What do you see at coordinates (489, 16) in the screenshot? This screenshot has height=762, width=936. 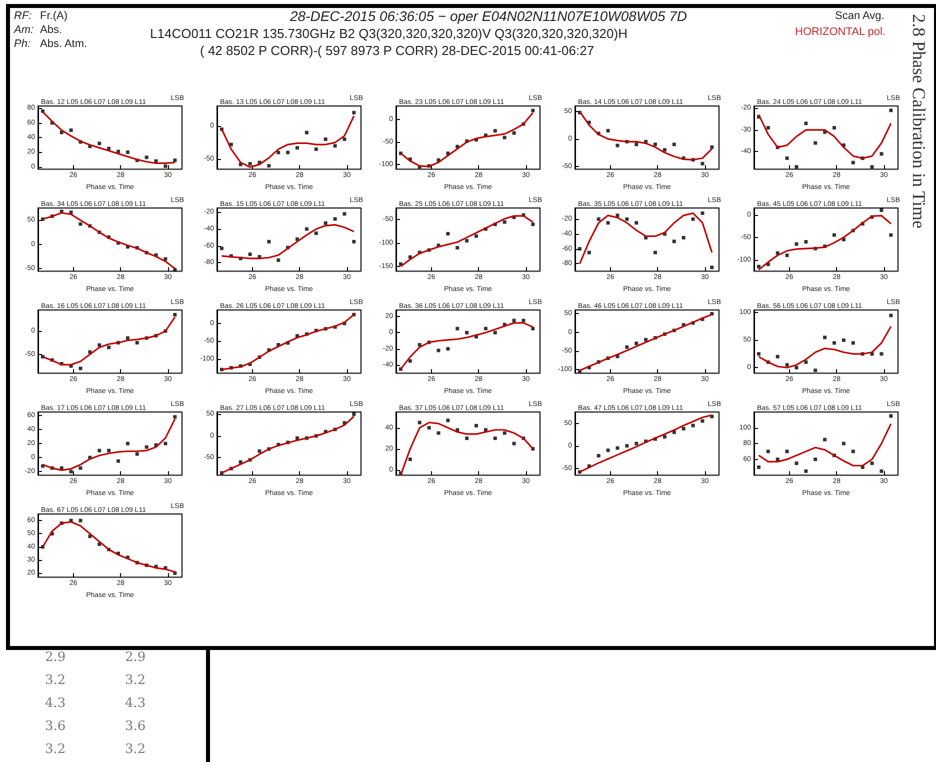 I see `text: 28-DEC-2015 06:36:05 − oper E04N02N11N07E10W08W05 7D` at bounding box center [489, 16].